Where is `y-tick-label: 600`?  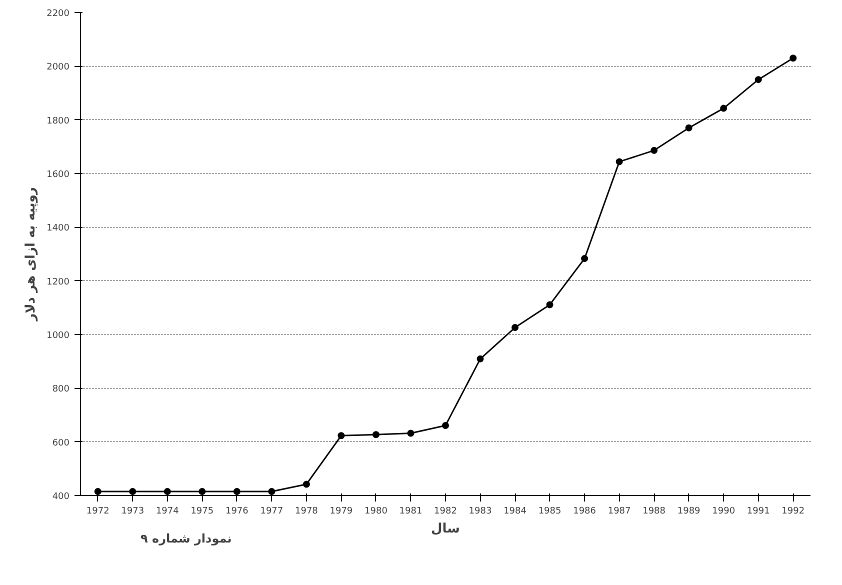
y-tick-label: 600 is located at coordinates (61, 443).